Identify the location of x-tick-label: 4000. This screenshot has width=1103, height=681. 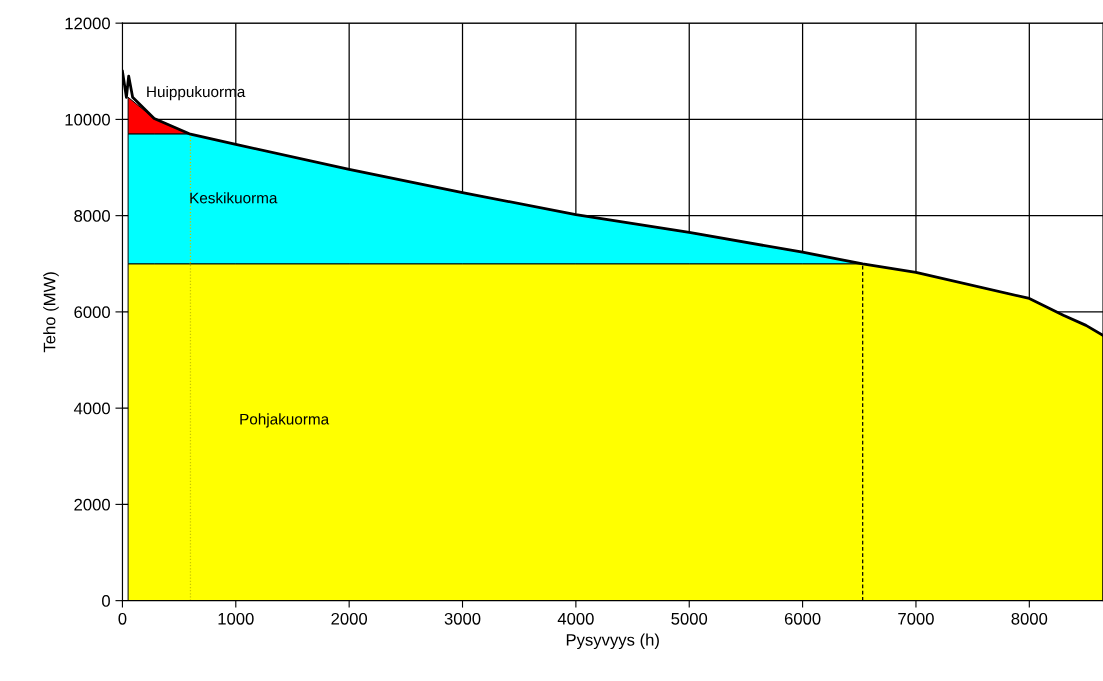
(575, 618).